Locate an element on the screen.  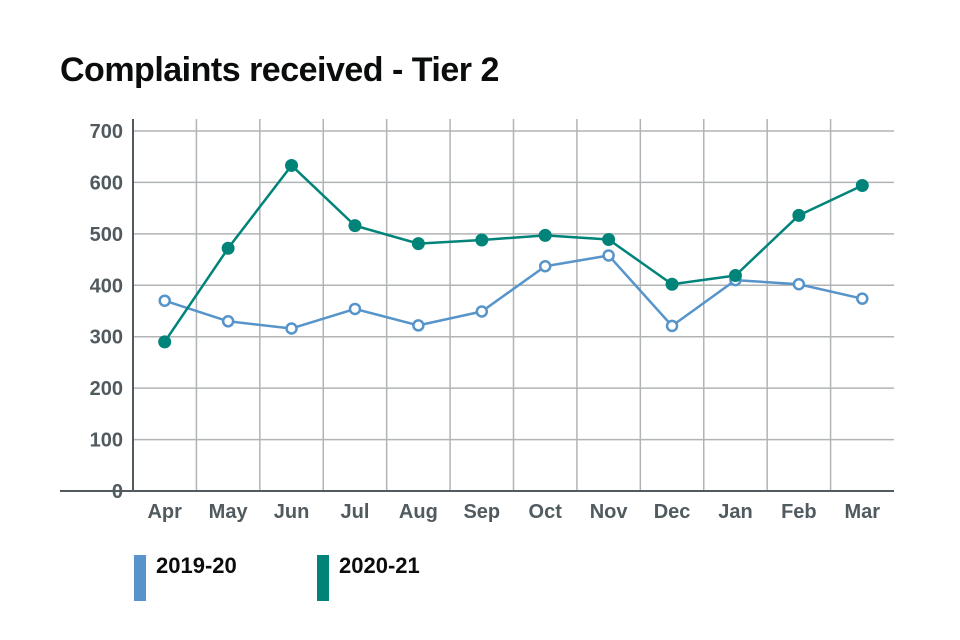
y-axis-ticks: 0 100 200 300 400 500 600 700 is located at coordinates (106, 312).